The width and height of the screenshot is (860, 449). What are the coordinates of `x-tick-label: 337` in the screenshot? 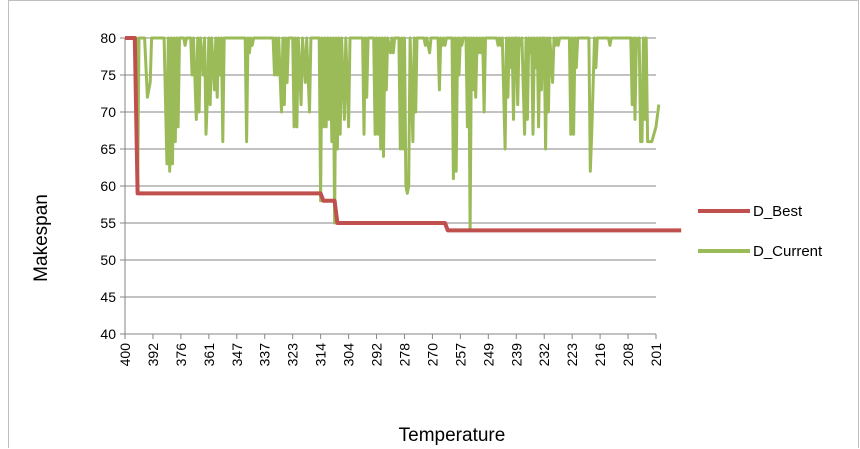 It's located at (265, 355).